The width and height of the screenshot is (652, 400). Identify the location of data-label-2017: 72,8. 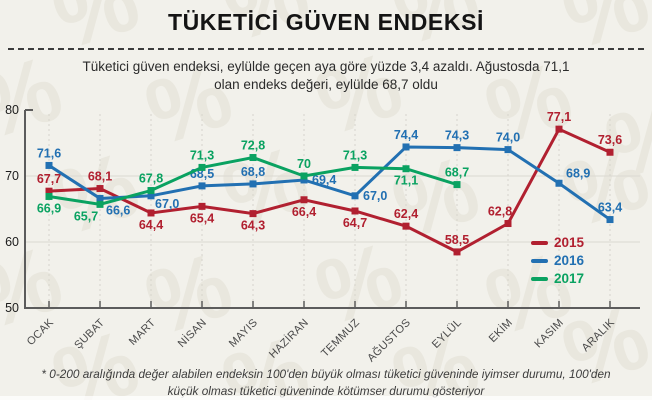
(253, 146).